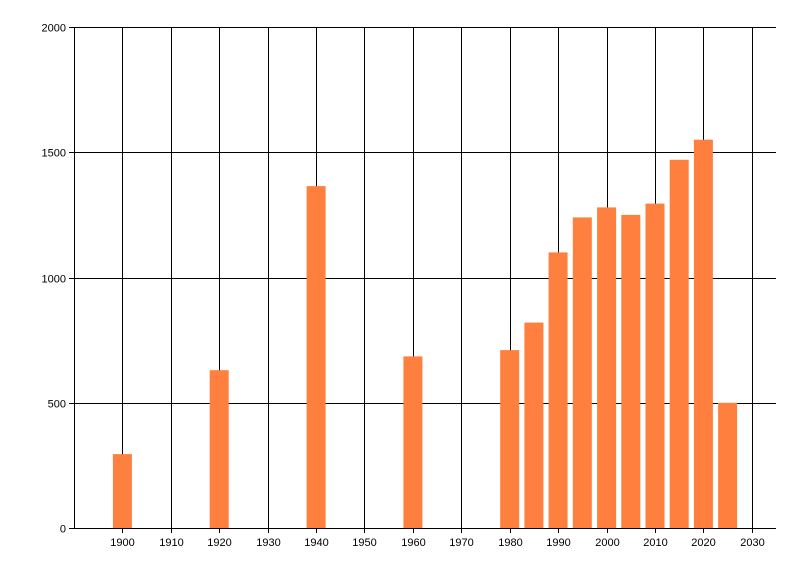 This screenshot has width=800, height=576. Describe the element at coordinates (752, 543) in the screenshot. I see `x-tick-label: 2030` at that location.